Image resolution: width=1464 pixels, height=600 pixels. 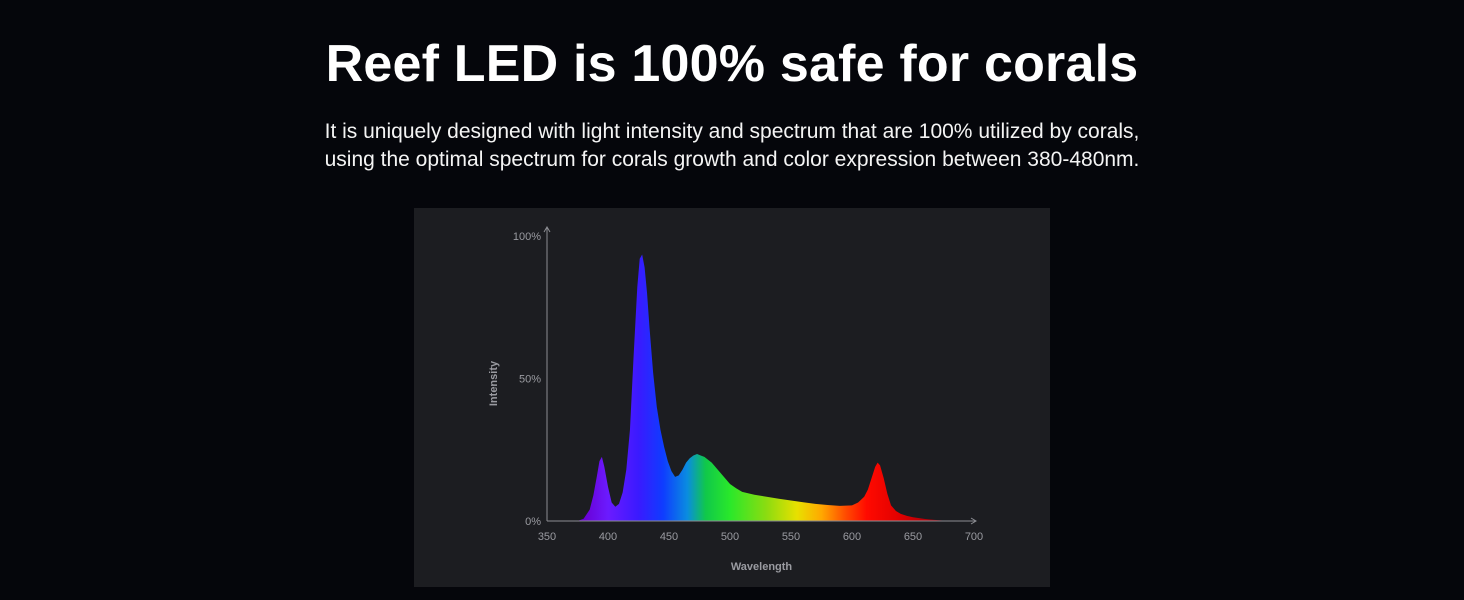 What do you see at coordinates (547, 537) in the screenshot?
I see `x-tick-label-350: 350` at bounding box center [547, 537].